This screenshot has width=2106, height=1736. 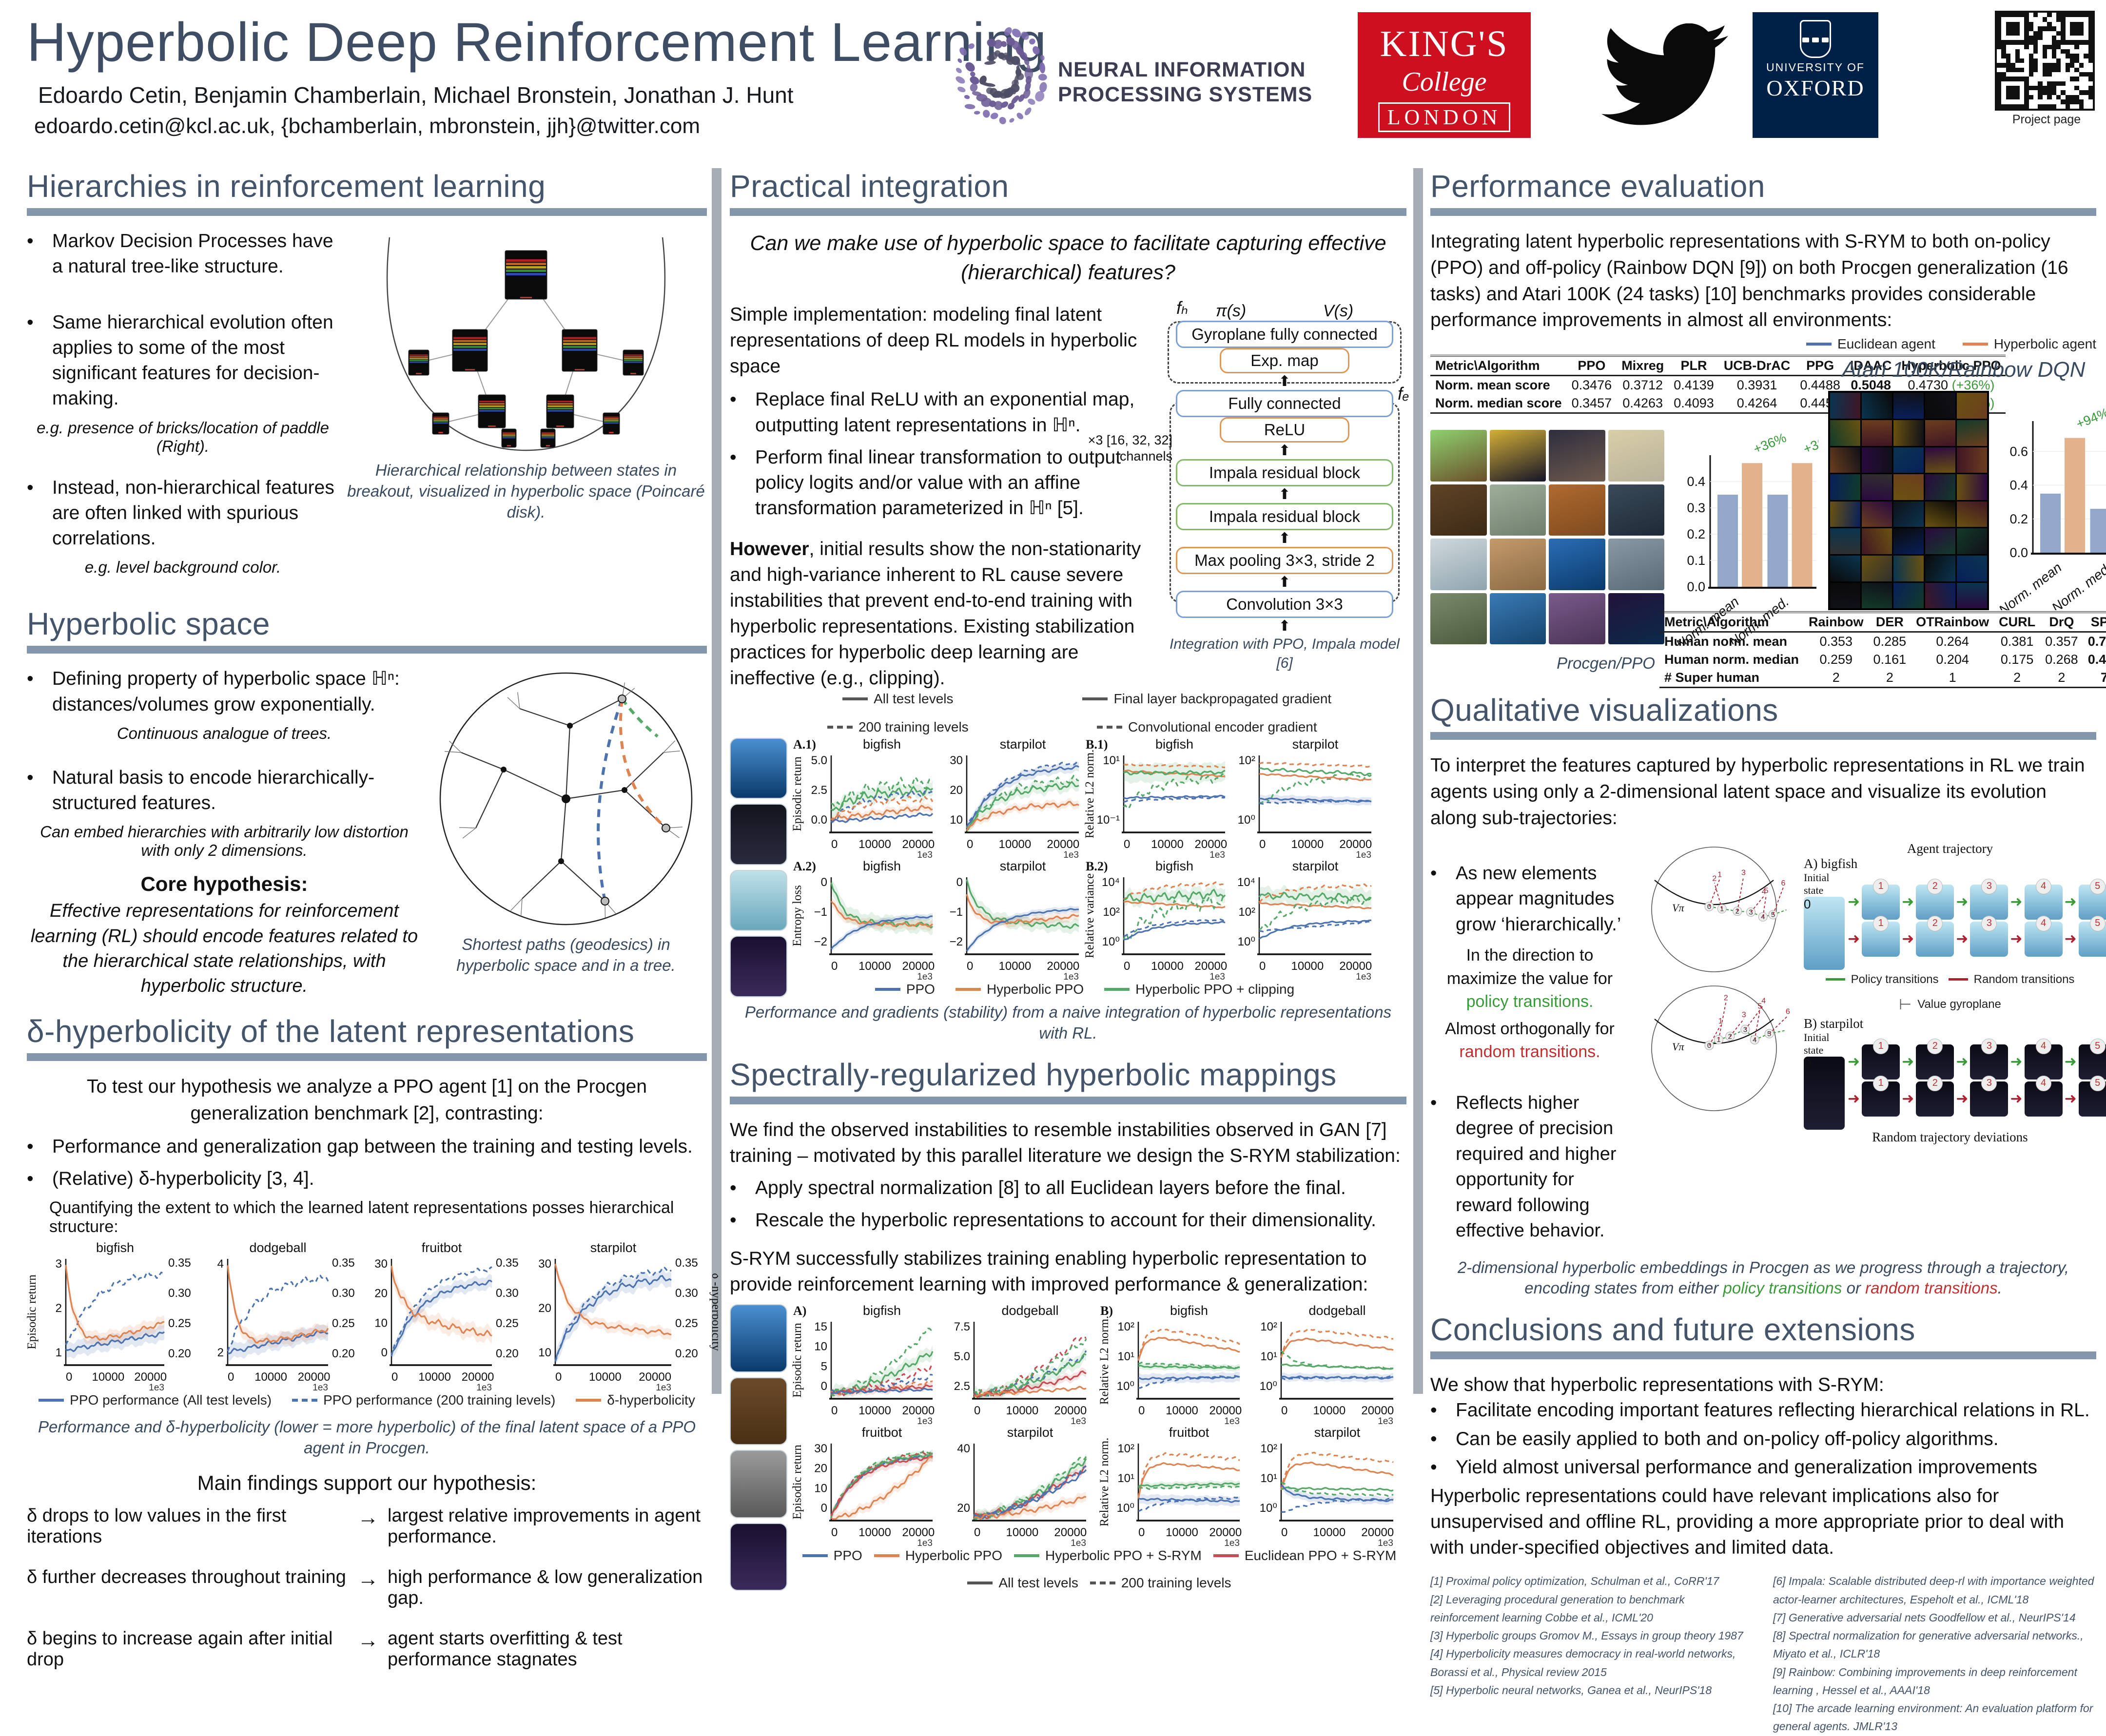 What do you see at coordinates (2094, 660) in the screenshot?
I see `table-cell: 0.415` at bounding box center [2094, 660].